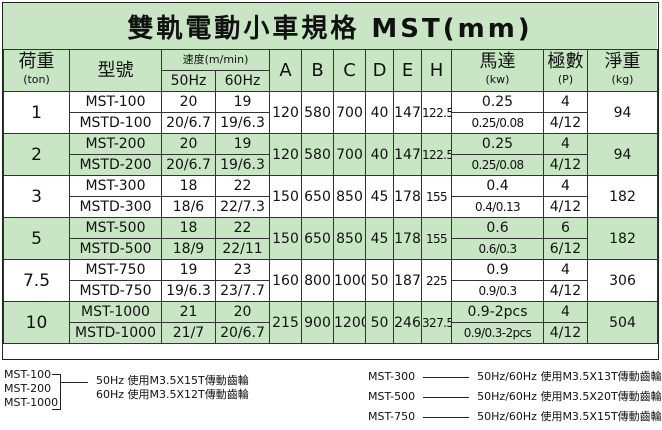 The image size is (662, 430). Describe the element at coordinates (515, 396) in the screenshot. I see `note-right-2: MST-500 50Hz/60Hz 使用M3.5X20T傳動齒輪` at that location.